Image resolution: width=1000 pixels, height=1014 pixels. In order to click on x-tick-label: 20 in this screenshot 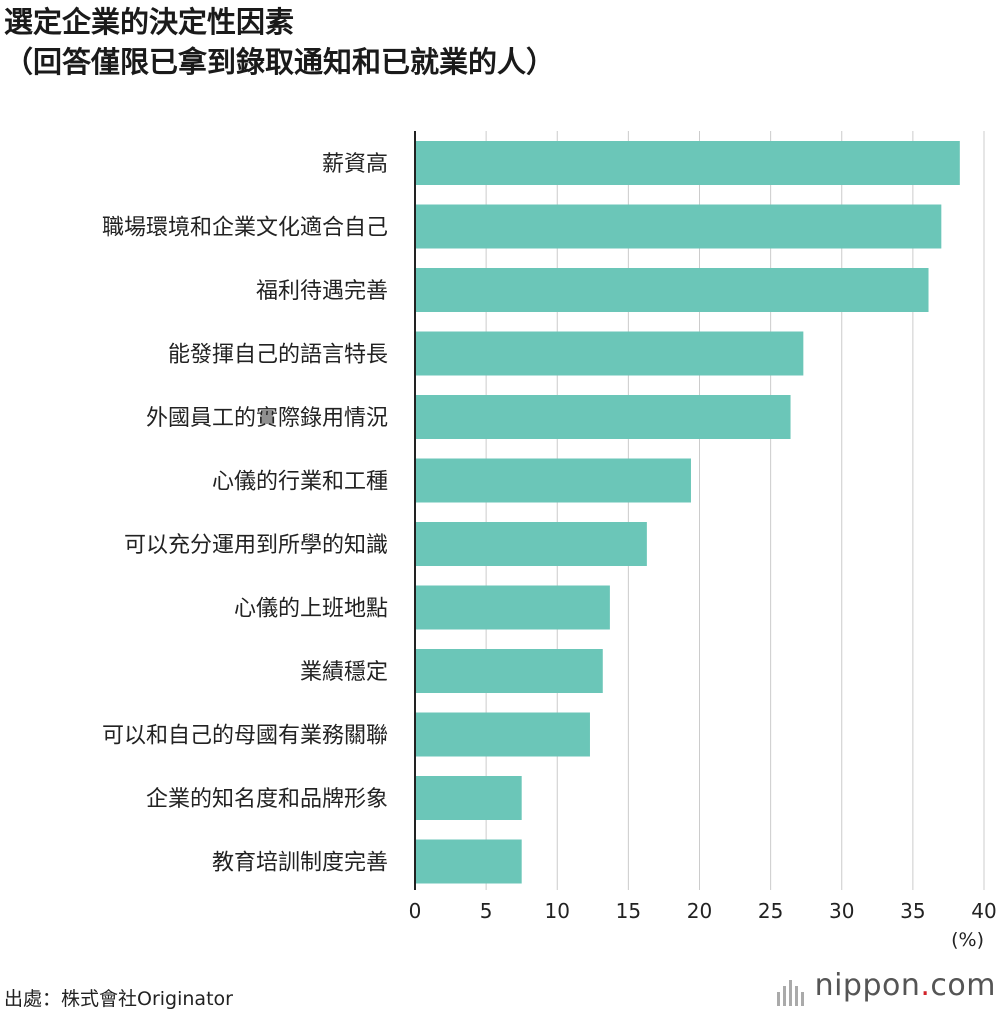, I will do `click(699, 911)`.